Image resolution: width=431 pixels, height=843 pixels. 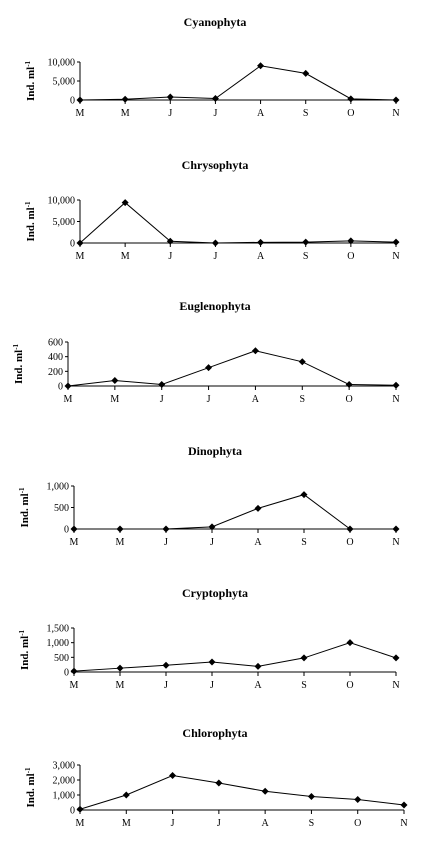 I want to click on y-tick-label: 200, so click(x=55, y=372).